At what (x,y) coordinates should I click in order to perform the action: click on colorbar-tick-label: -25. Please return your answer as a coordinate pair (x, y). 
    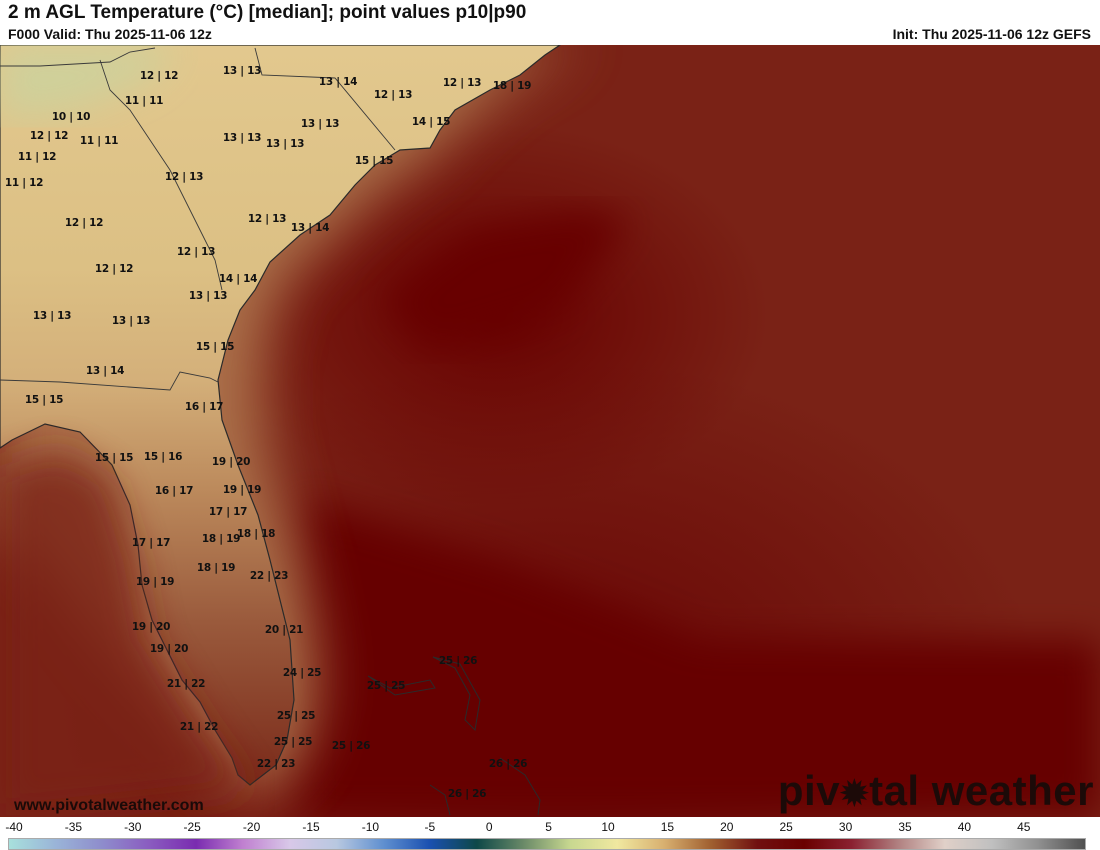
    Looking at the image, I should click on (192, 827).